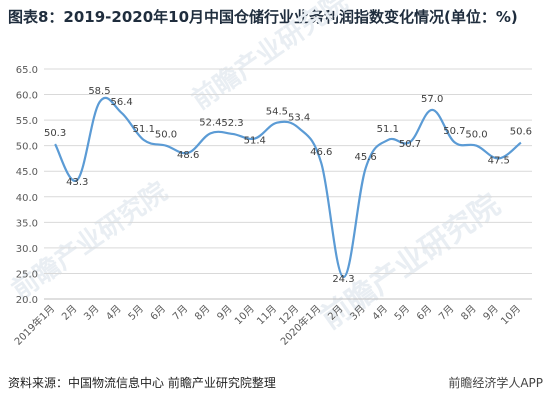  What do you see at coordinates (432, 99) in the screenshot?
I see `data-label: 57.0` at bounding box center [432, 99].